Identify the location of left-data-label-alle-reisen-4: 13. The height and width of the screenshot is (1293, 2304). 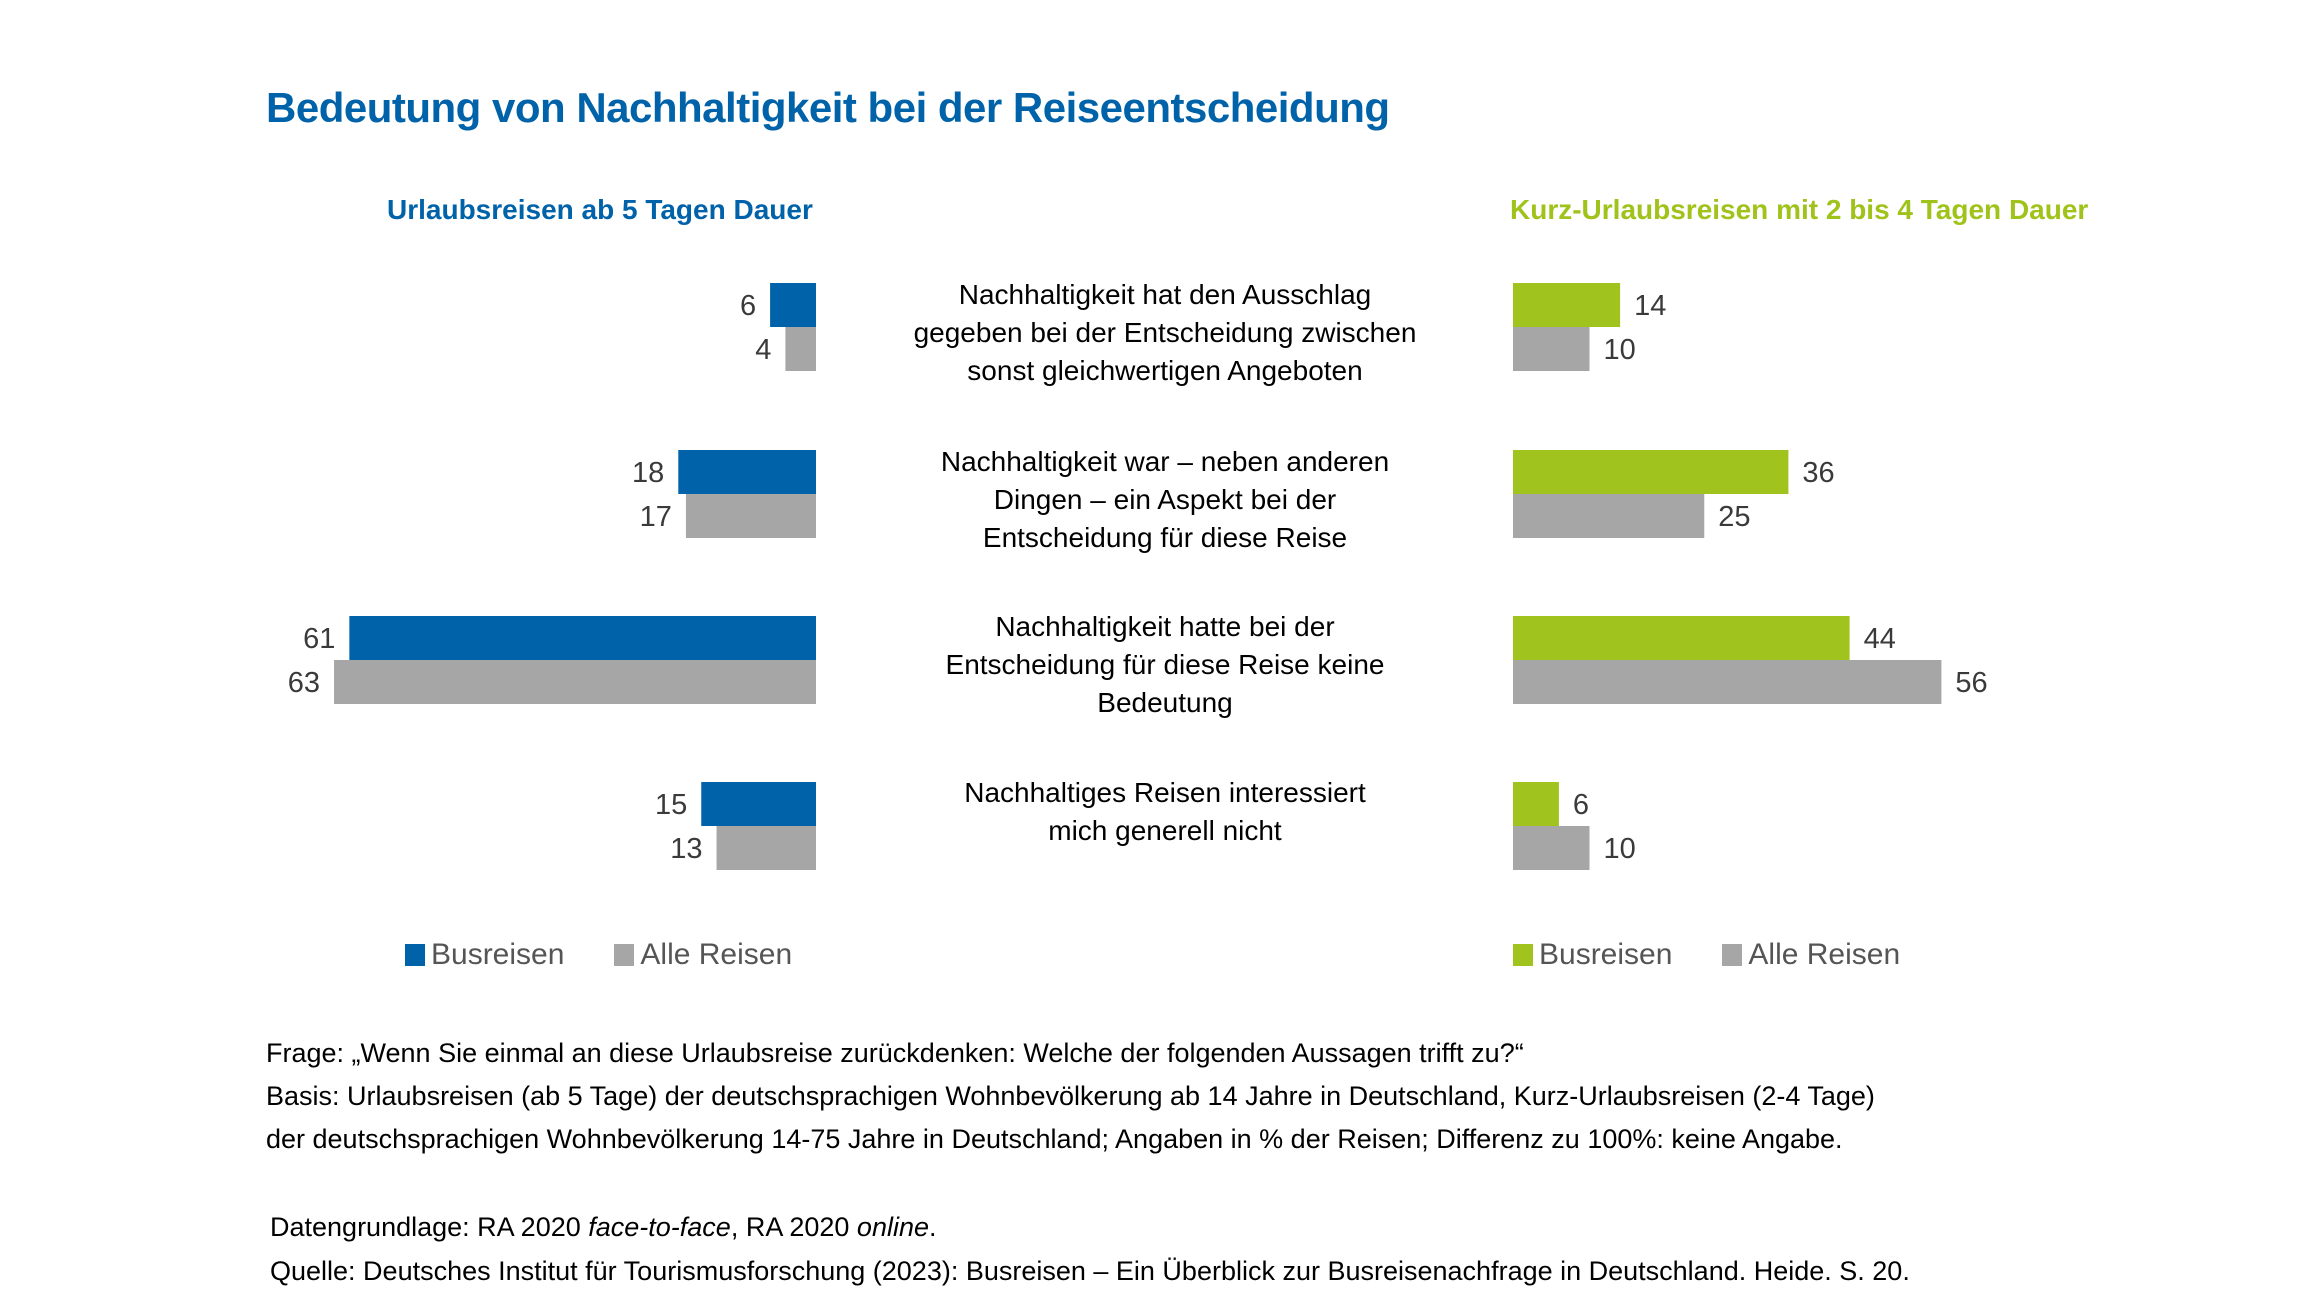
(686, 849).